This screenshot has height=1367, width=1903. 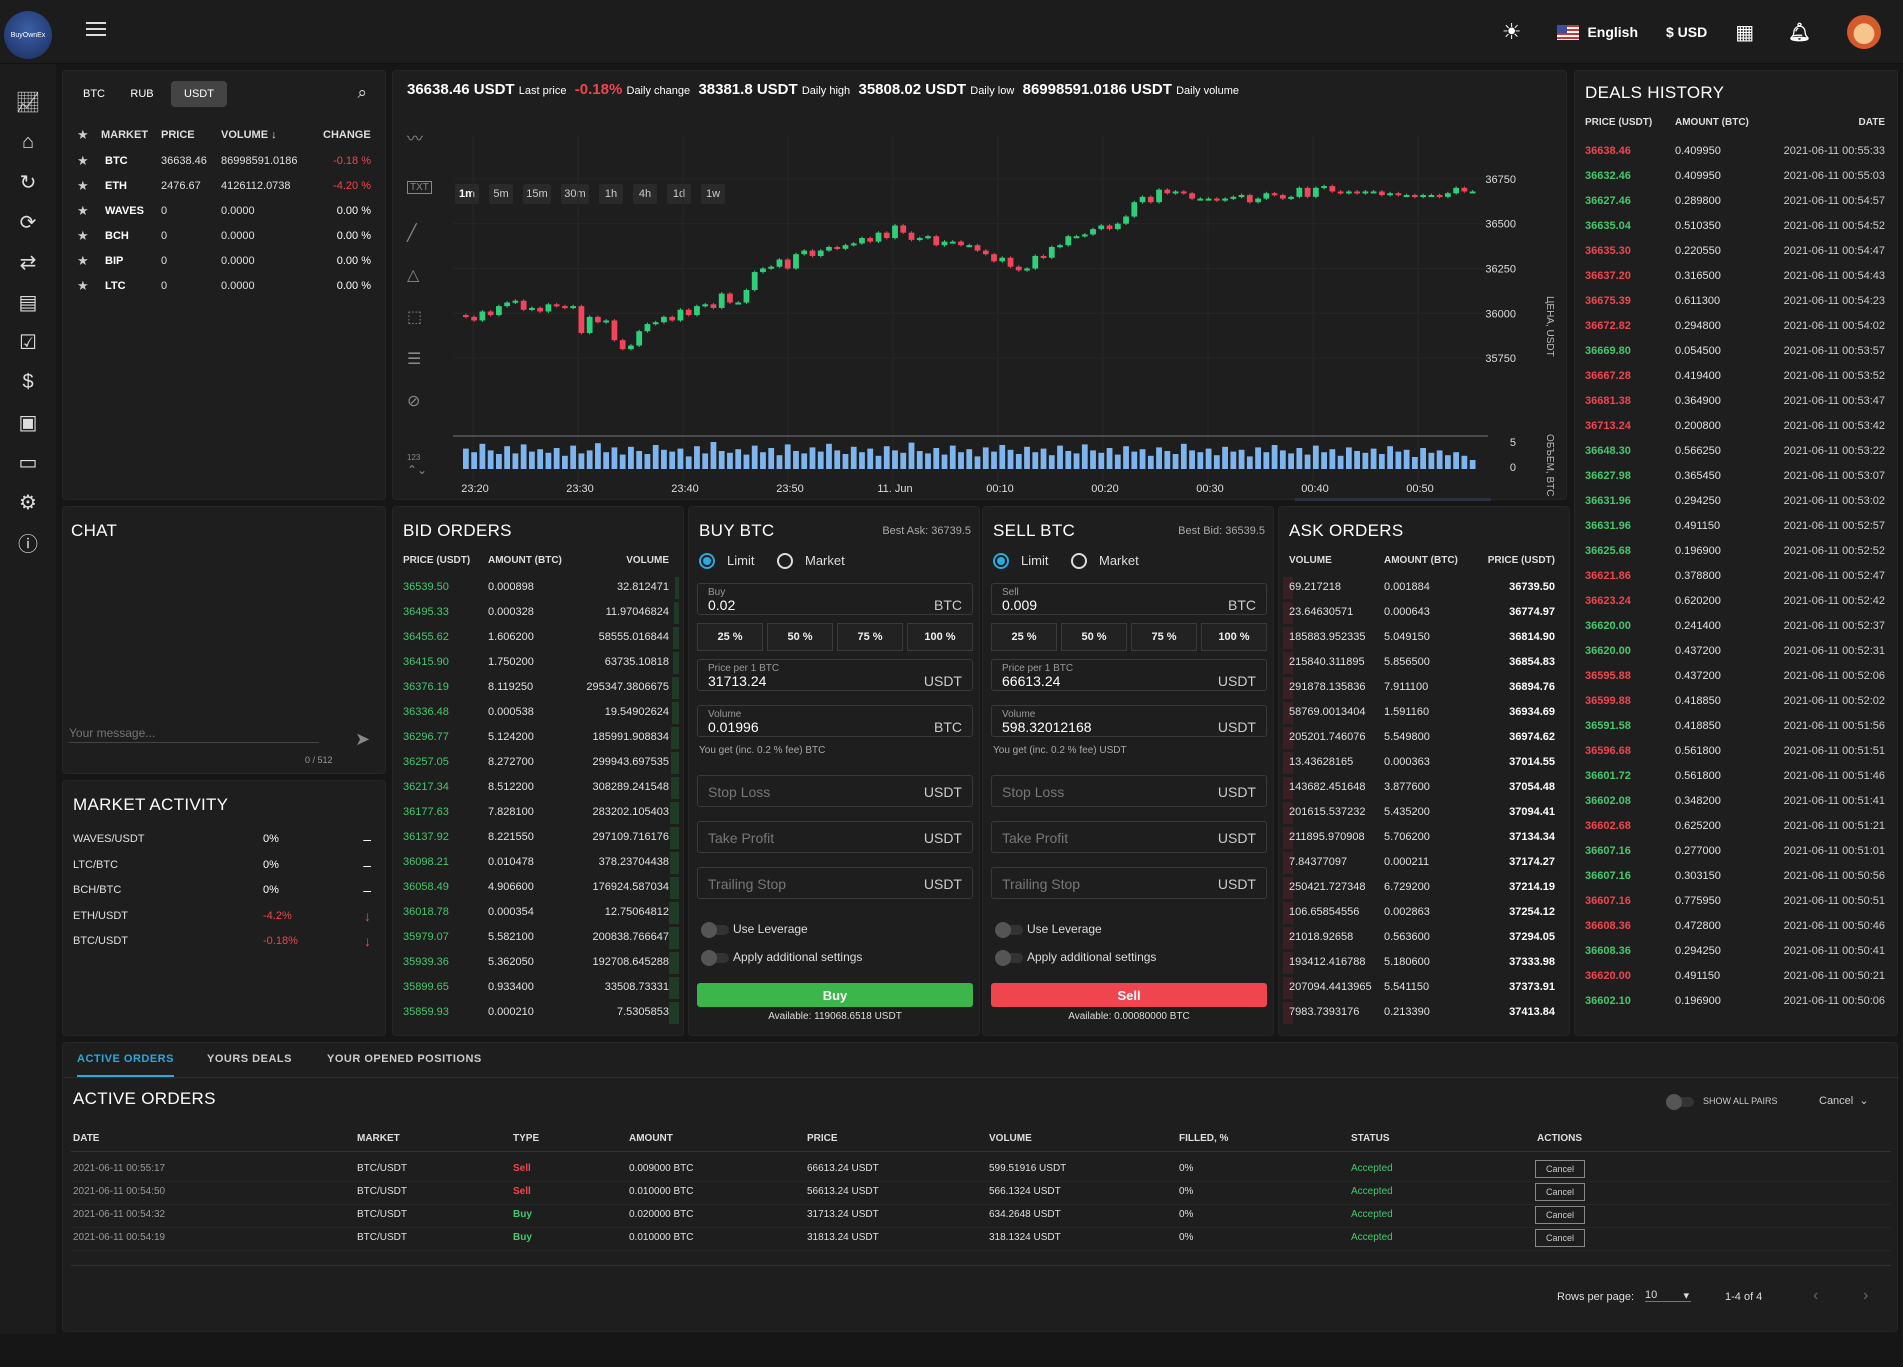 I want to click on buy-amount-field: Buy 0.02 BTC, so click(x=835, y=599).